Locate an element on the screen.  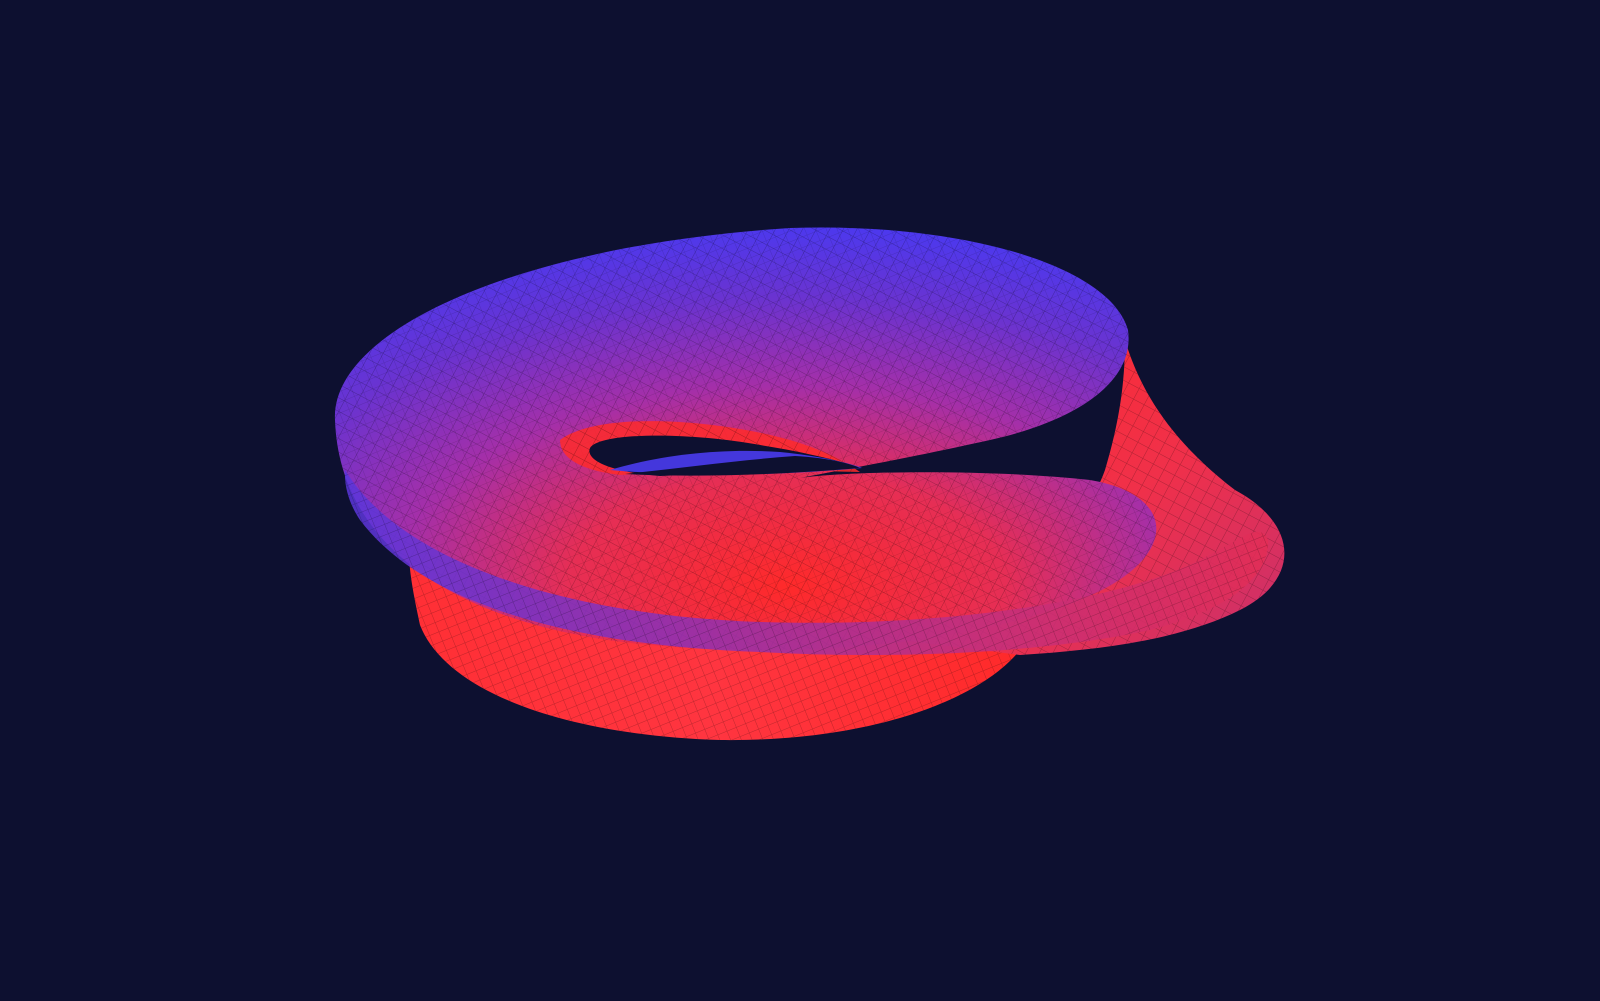
center-hole is located at coordinates (725, 455).